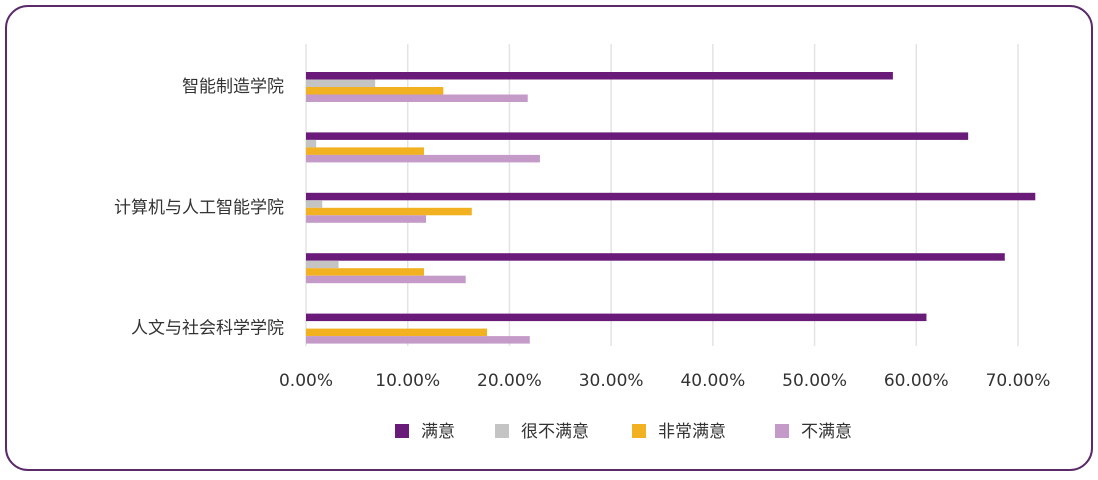 The height and width of the screenshot is (480, 1098). I want to click on y-tick-label: 人文与社会科学学院, so click(207, 329).